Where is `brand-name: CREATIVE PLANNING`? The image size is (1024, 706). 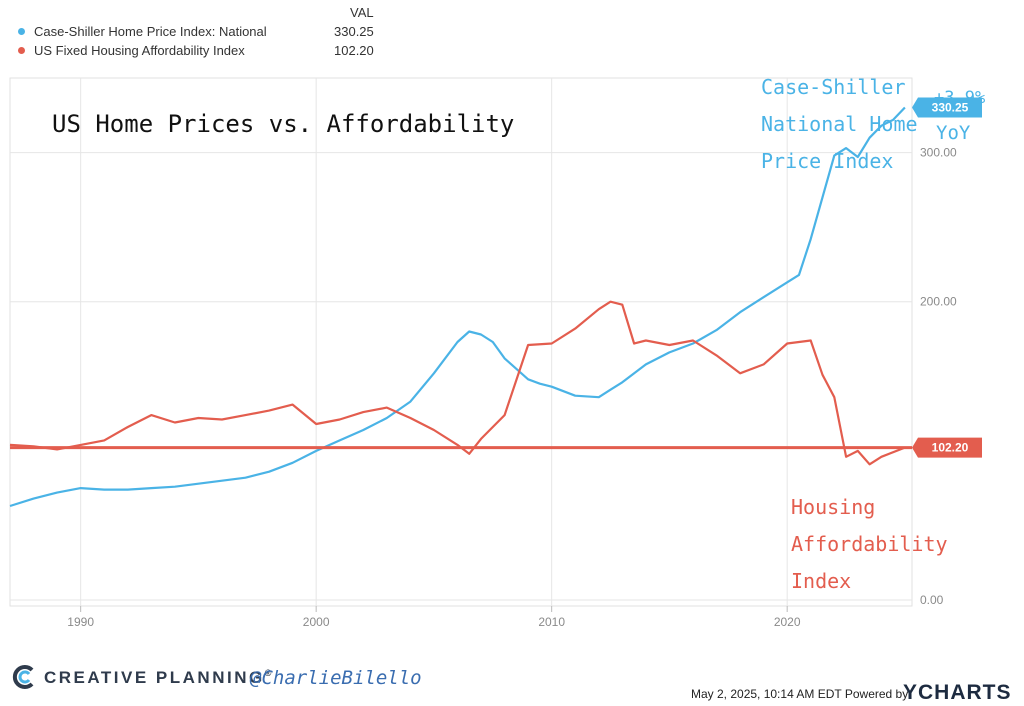
brand-name: CREATIVE PLANNING is located at coordinates (154, 677).